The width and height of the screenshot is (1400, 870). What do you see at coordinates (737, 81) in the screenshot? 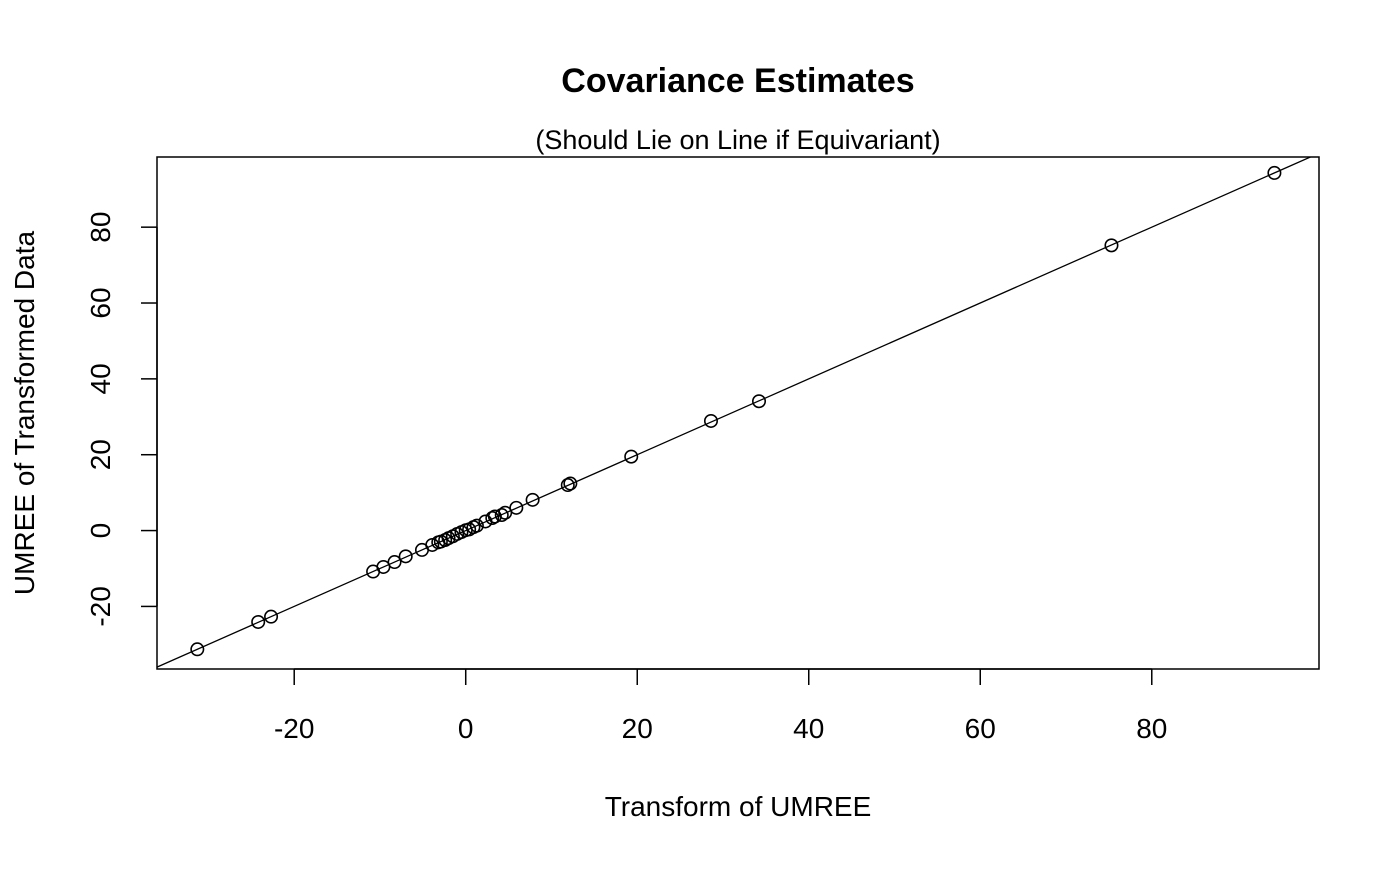
I see `chart-title: Covariance Estimates` at bounding box center [737, 81].